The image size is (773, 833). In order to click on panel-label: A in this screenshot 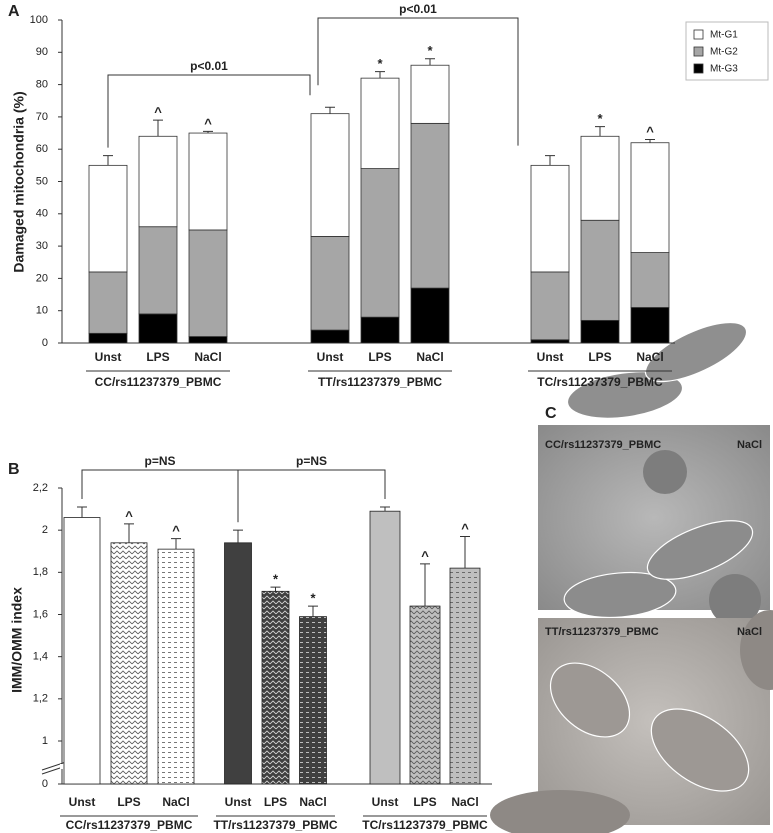, I will do `click(14, 11)`.